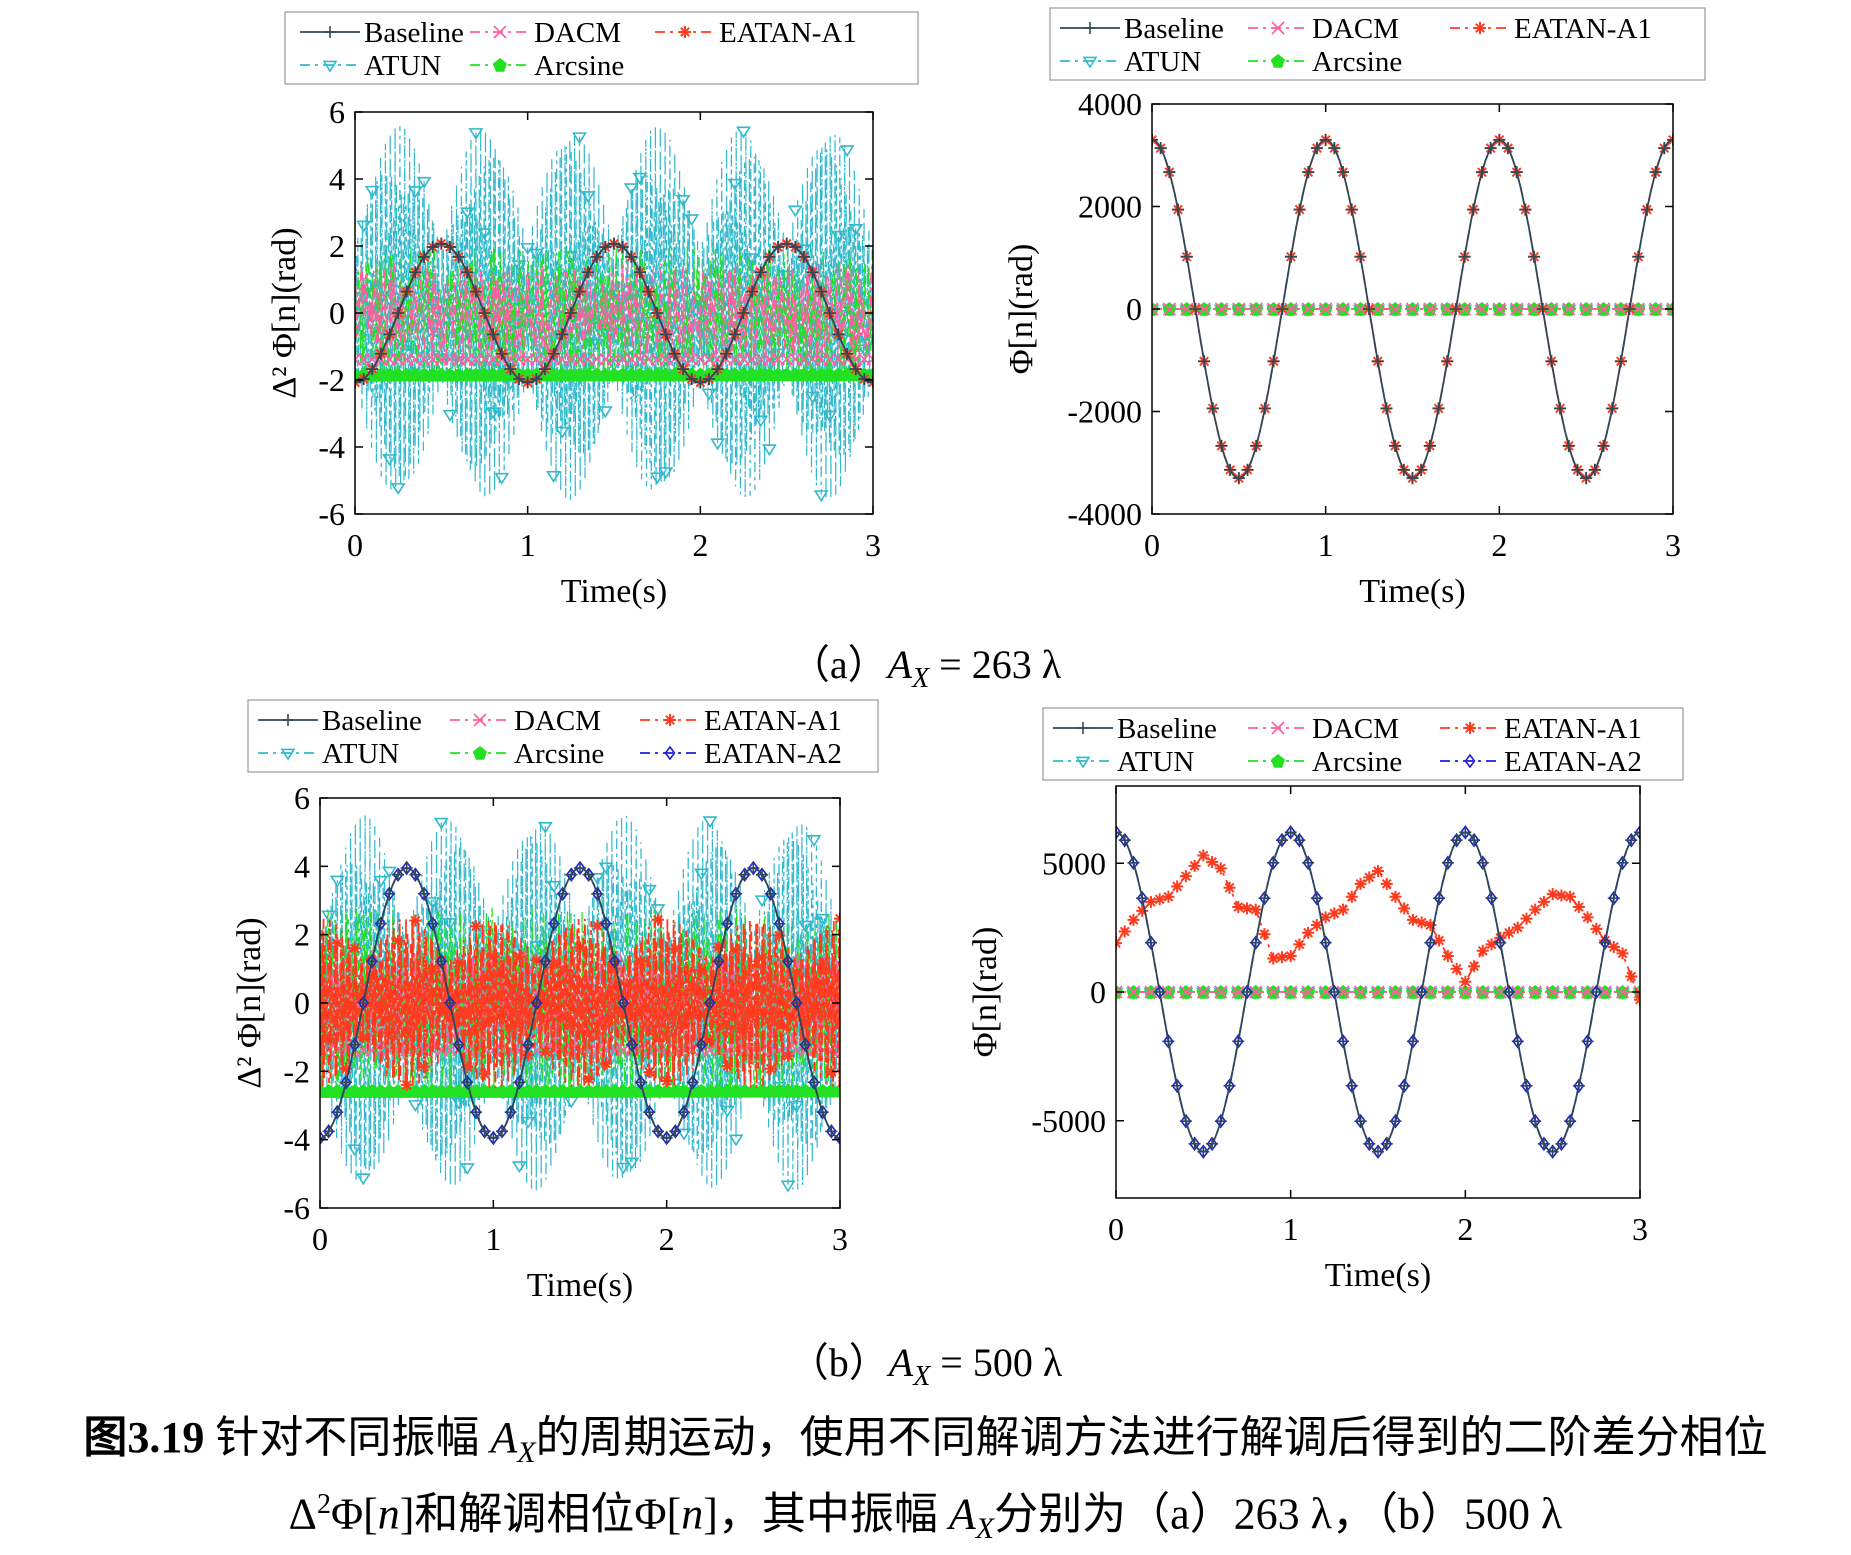 The image size is (1851, 1555). Describe the element at coordinates (1110, 207) in the screenshot. I see `y-tick-label: 2000` at that location.